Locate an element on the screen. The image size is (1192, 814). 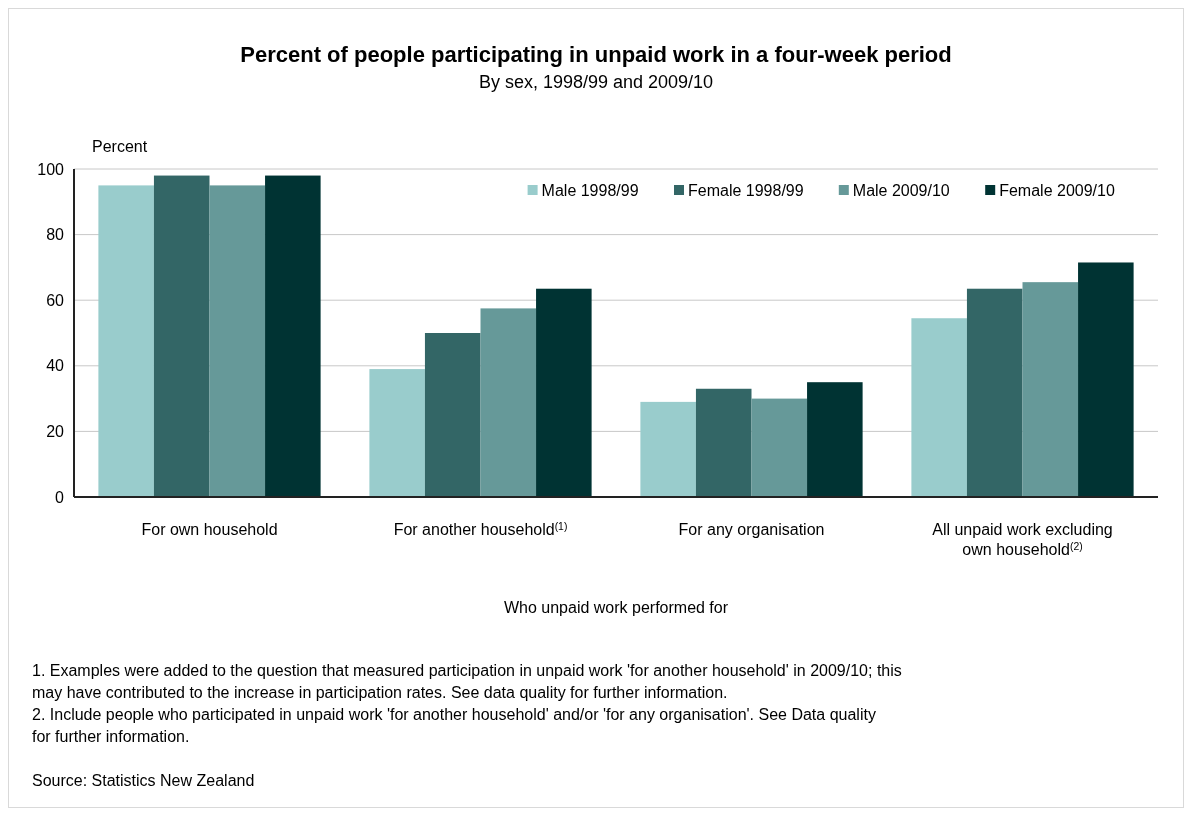
legend-label: Male 1998/99 is located at coordinates (590, 190).